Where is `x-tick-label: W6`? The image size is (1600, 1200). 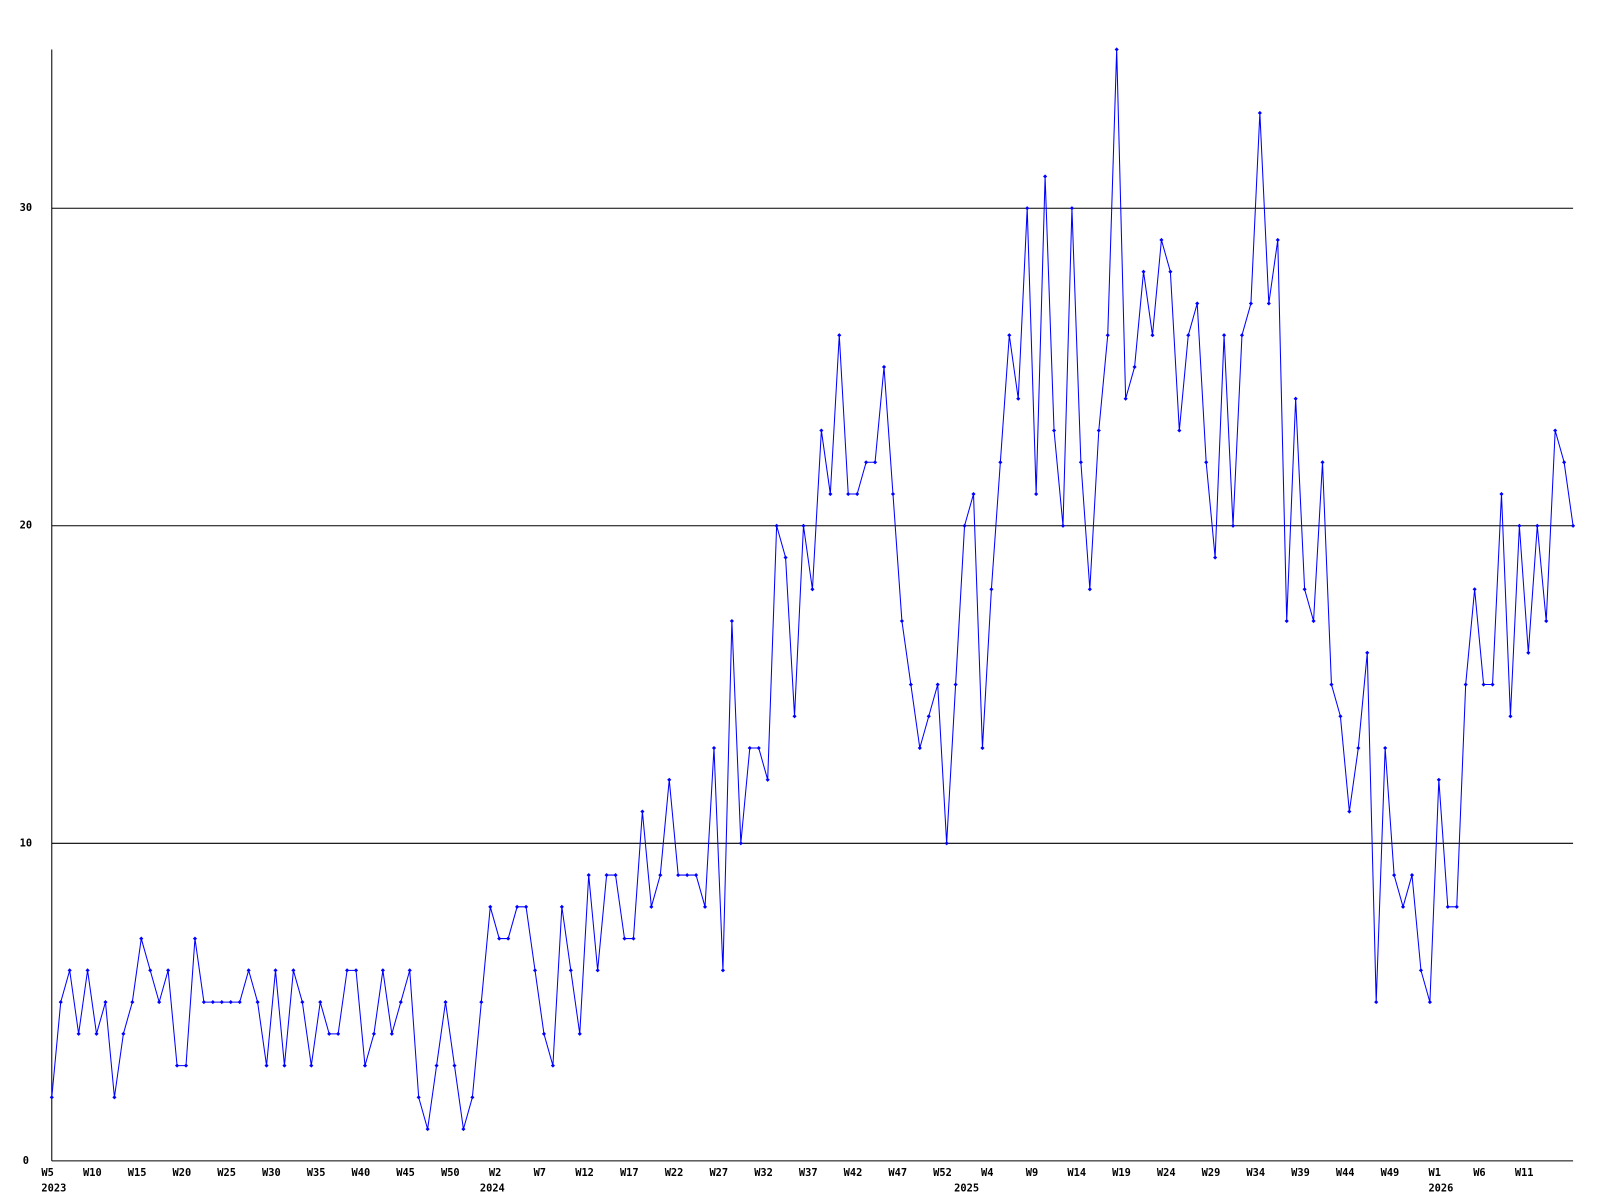 x-tick-label: W6 is located at coordinates (1479, 1173).